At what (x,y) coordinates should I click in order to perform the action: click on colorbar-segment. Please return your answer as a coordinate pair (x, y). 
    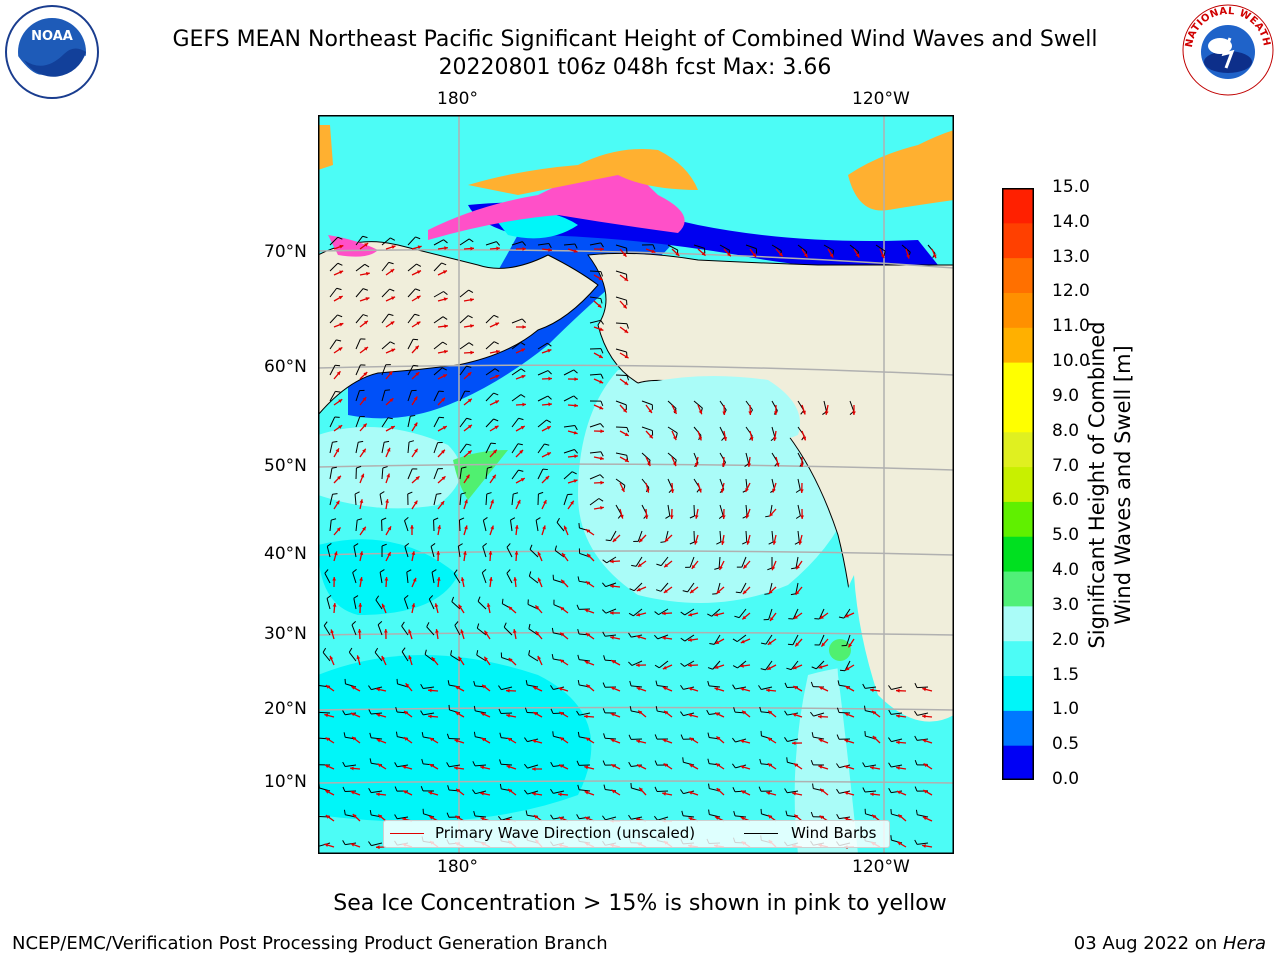
    Looking at the image, I should click on (1018, 623).